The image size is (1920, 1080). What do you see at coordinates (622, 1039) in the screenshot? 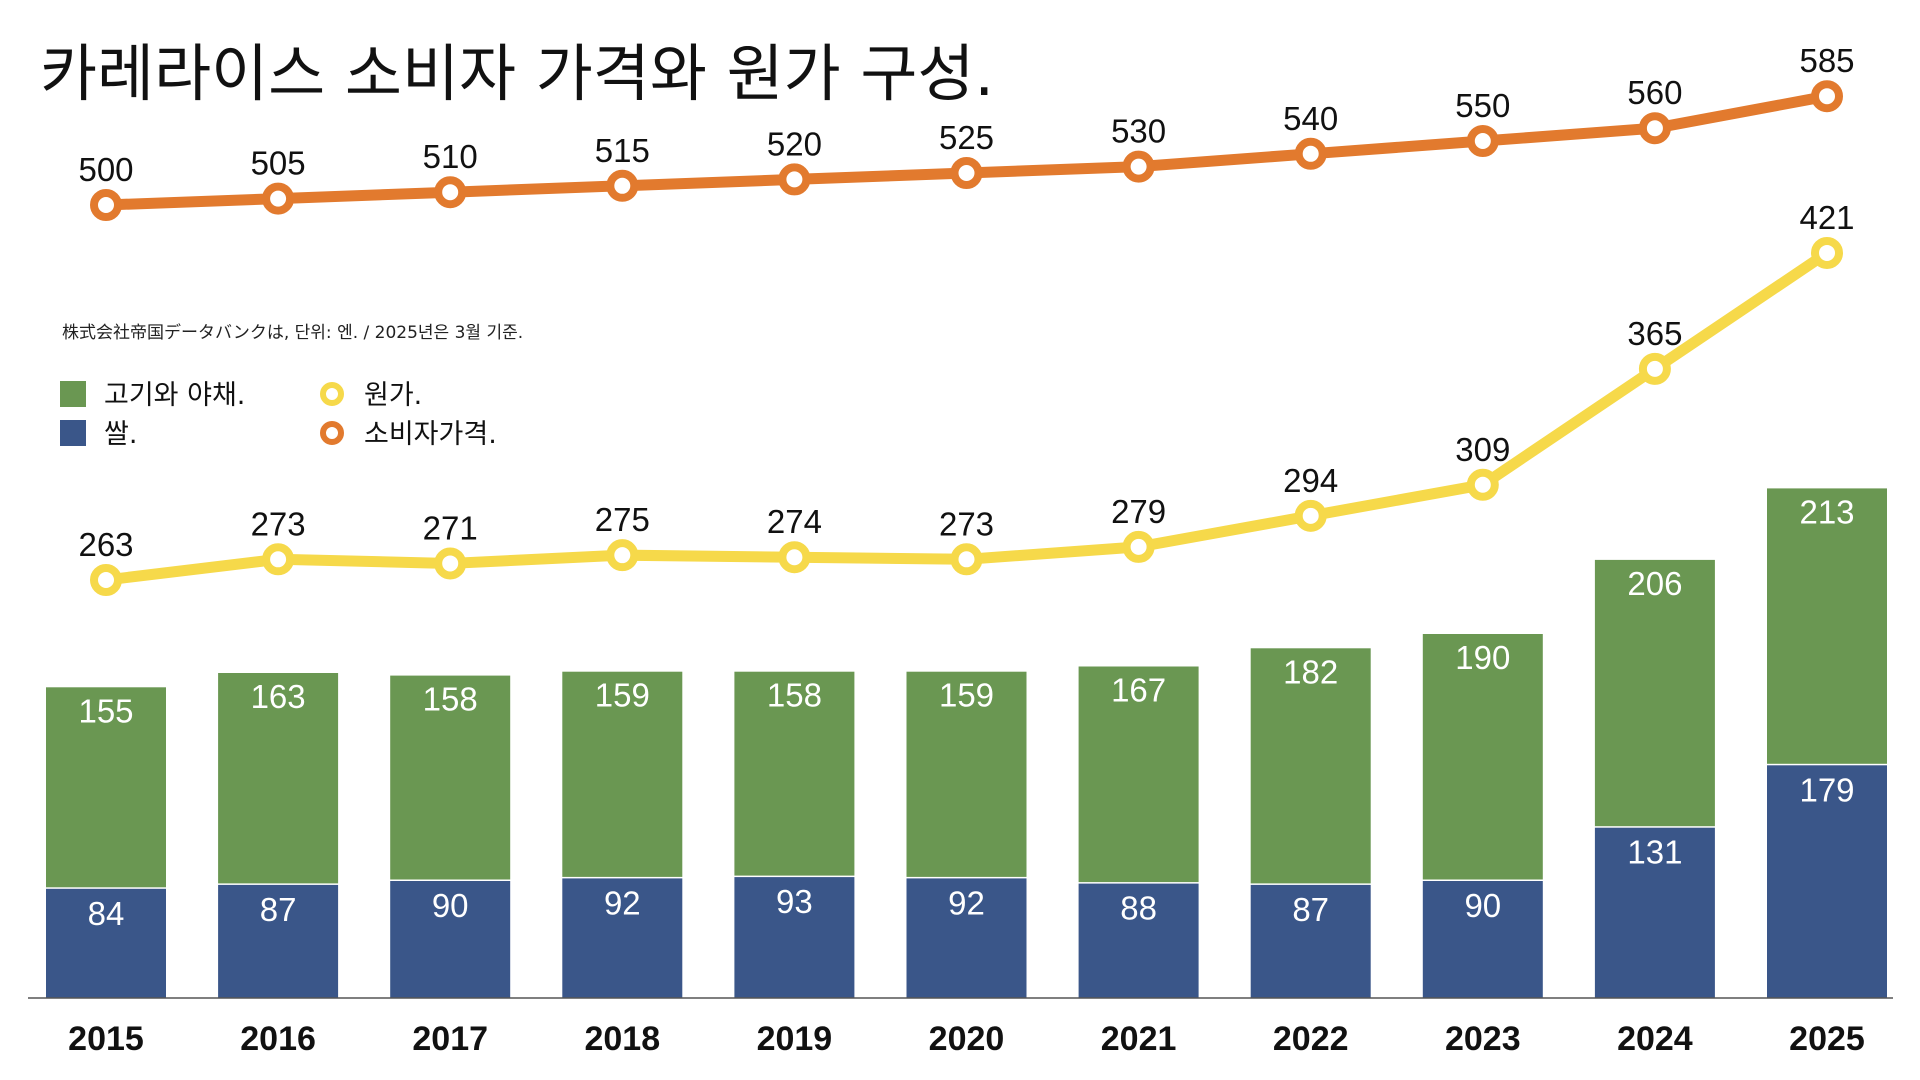
I see `x-tick-2018: 2018` at bounding box center [622, 1039].